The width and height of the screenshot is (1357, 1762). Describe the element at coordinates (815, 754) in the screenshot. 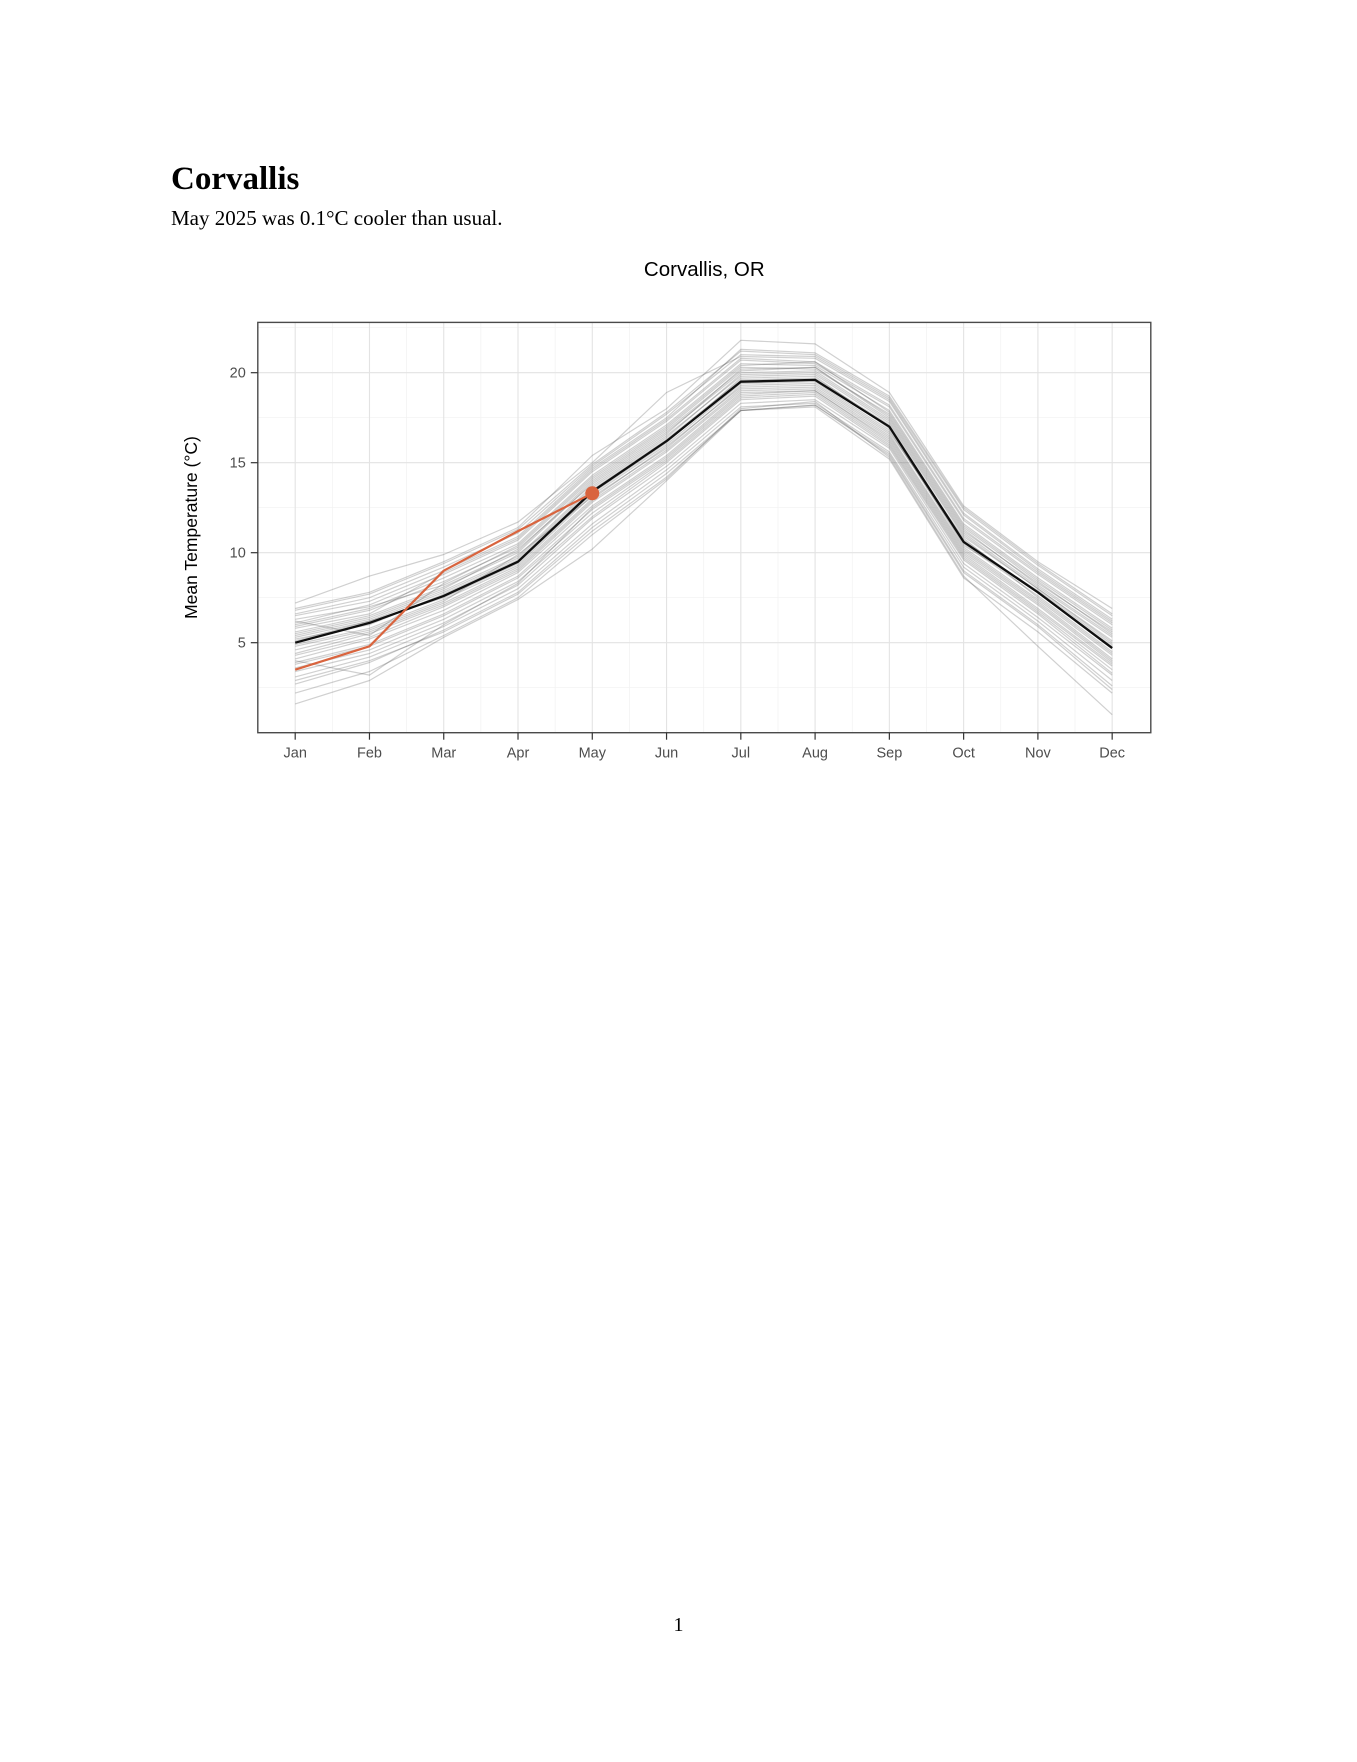

I see `x-tick-label: Aug` at that location.